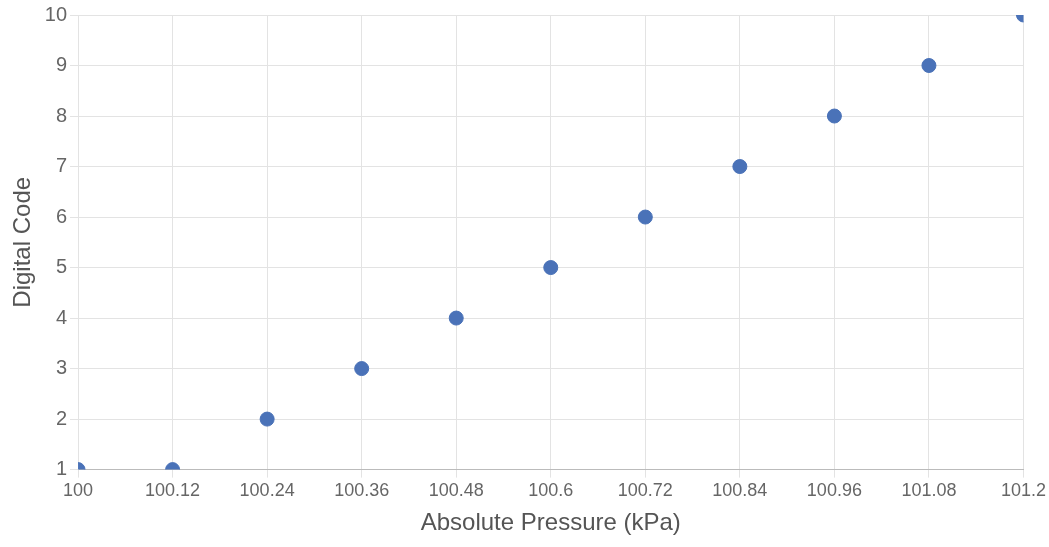 The image size is (1049, 547). What do you see at coordinates (61, 316) in the screenshot?
I see `y-tick-label: 4` at bounding box center [61, 316].